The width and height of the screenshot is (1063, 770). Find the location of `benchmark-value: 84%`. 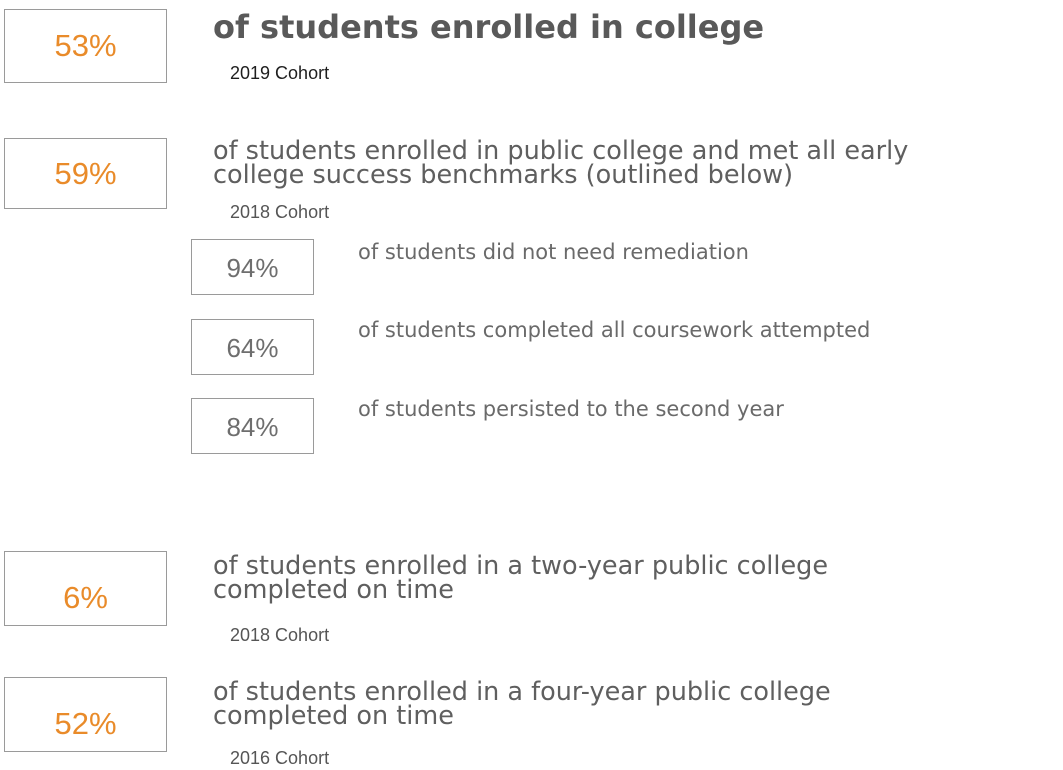

benchmark-value: 84% is located at coordinates (252, 427).